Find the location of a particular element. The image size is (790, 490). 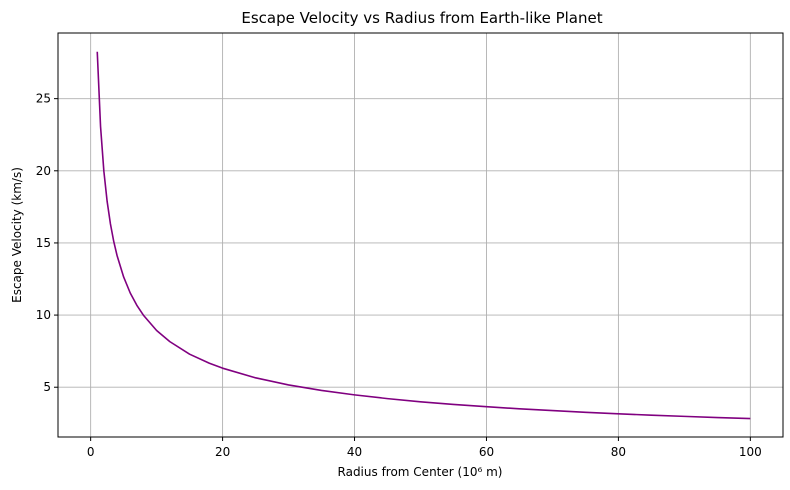

x-tick-label: 60 is located at coordinates (486, 452).